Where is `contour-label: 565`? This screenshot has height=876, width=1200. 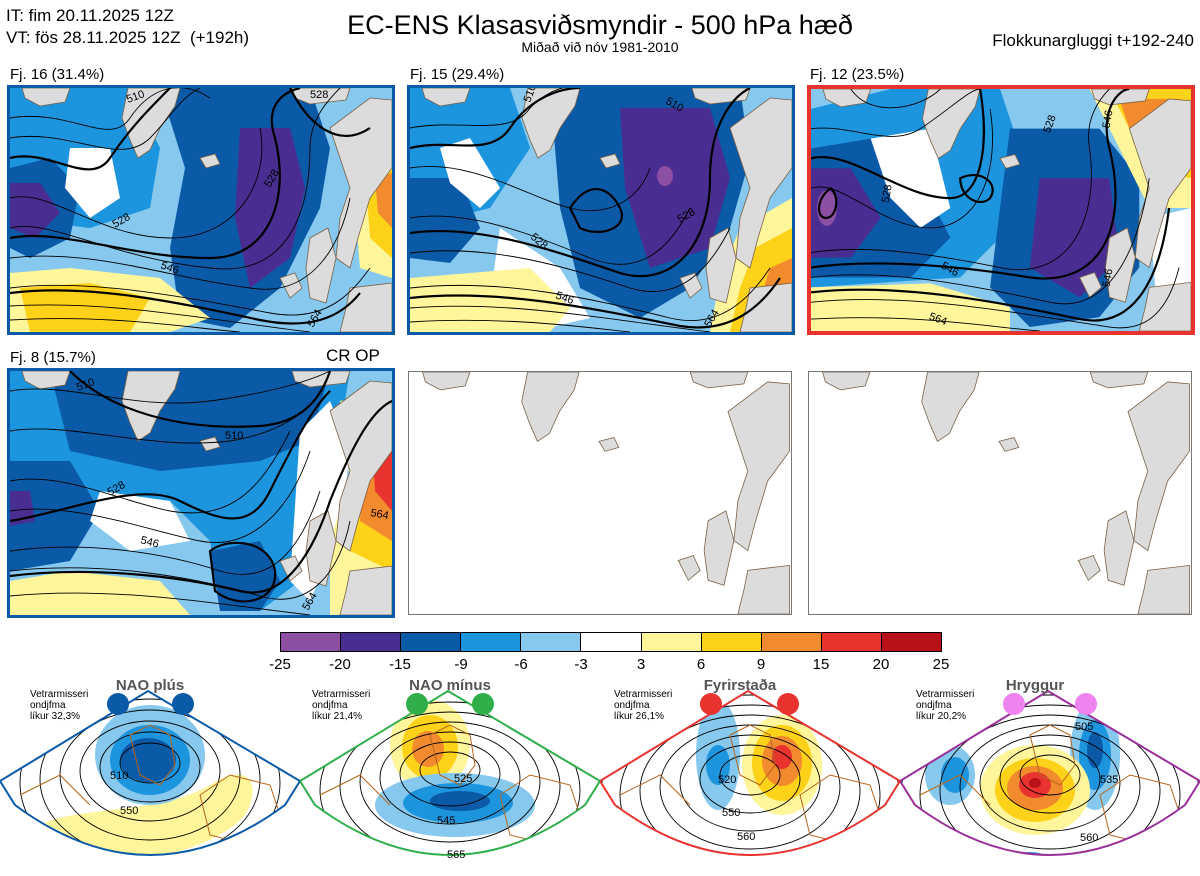
contour-label: 565 is located at coordinates (456, 855).